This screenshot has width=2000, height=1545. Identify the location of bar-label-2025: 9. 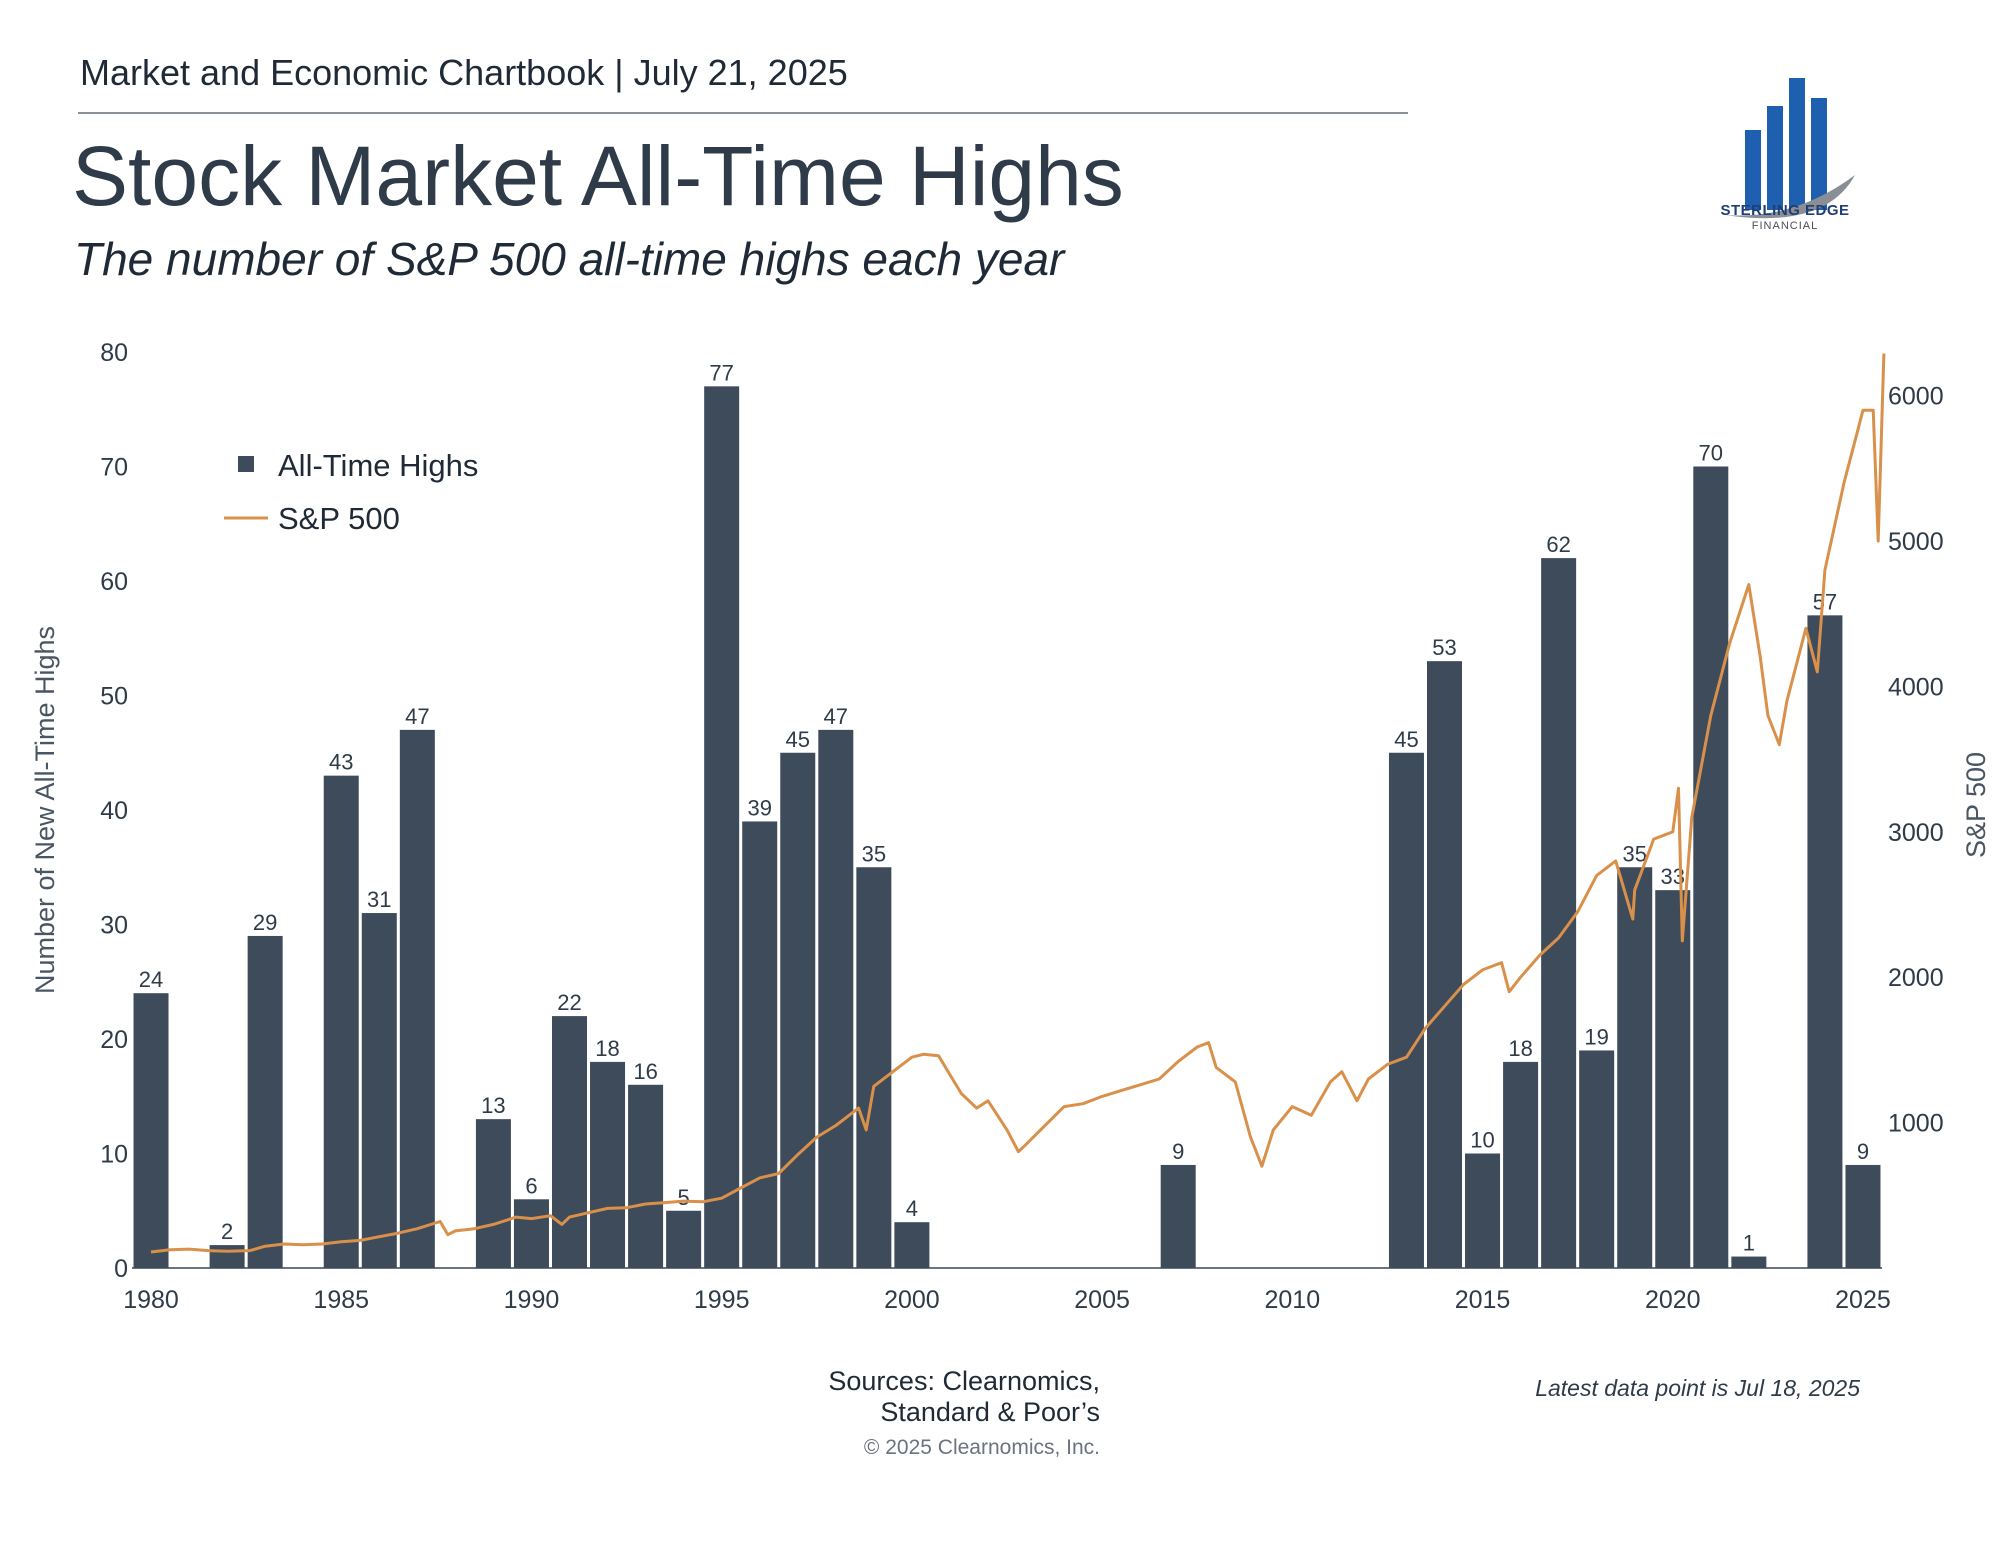
(1863, 1151).